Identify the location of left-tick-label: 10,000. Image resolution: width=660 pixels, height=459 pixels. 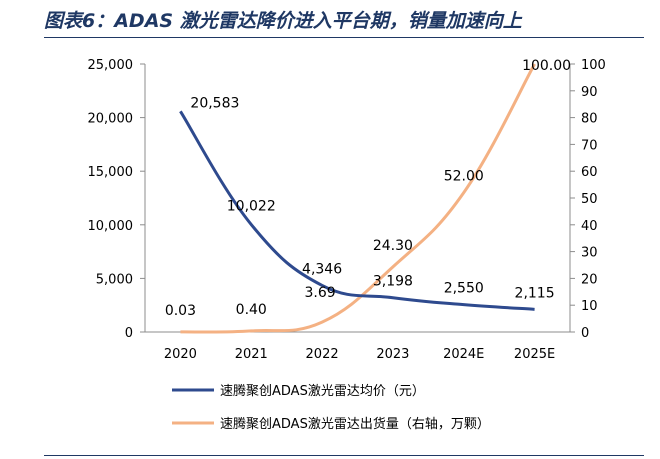
(111, 226).